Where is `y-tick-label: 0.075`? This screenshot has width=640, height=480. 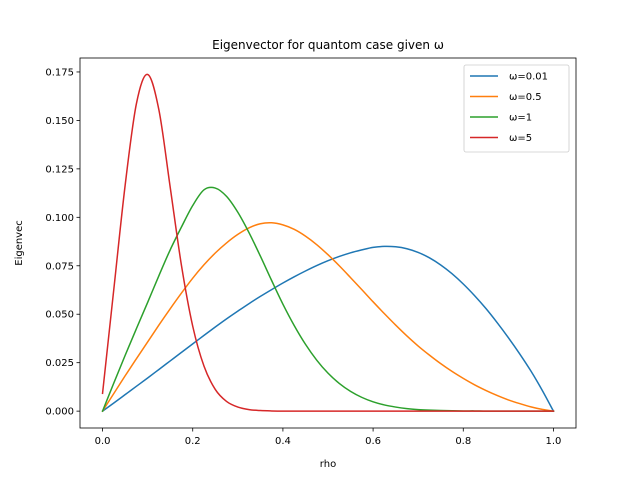
y-tick-label: 0.075 is located at coordinates (59, 266).